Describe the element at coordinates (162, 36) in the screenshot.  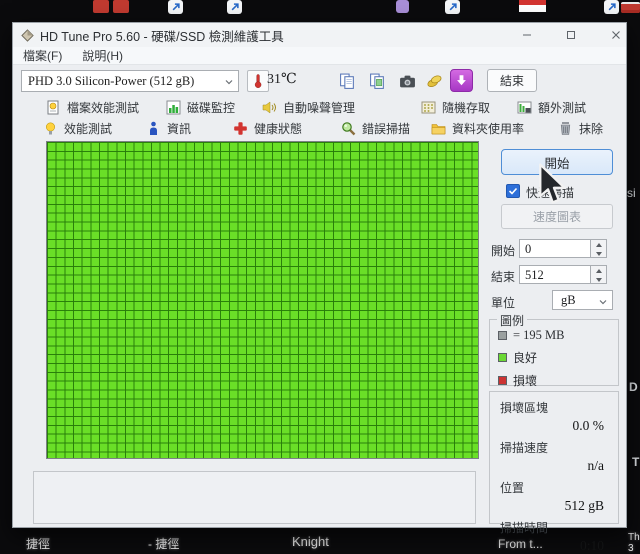
I see `window-title: HD Tune Pro 5.60 - 硬碟/SSD 檢測維護工具` at that location.